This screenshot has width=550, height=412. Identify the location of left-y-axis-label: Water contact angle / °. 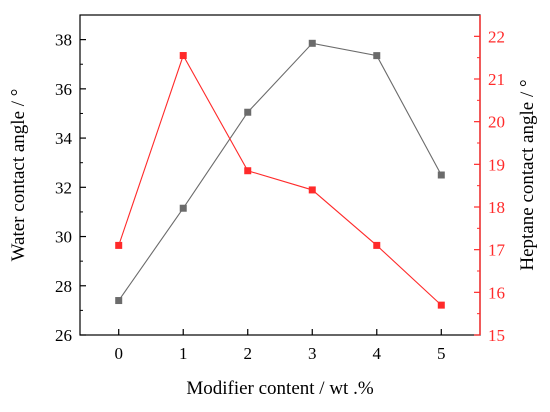
(18, 175).